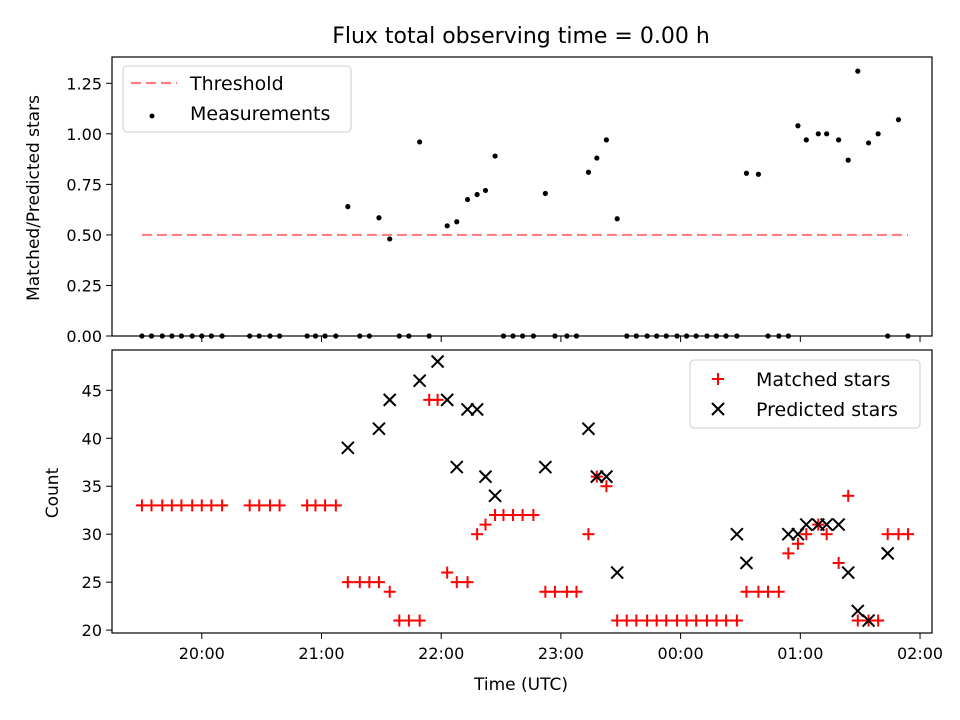  Describe the element at coordinates (84, 336) in the screenshot. I see `top-y-tick-label: 0.00` at that location.